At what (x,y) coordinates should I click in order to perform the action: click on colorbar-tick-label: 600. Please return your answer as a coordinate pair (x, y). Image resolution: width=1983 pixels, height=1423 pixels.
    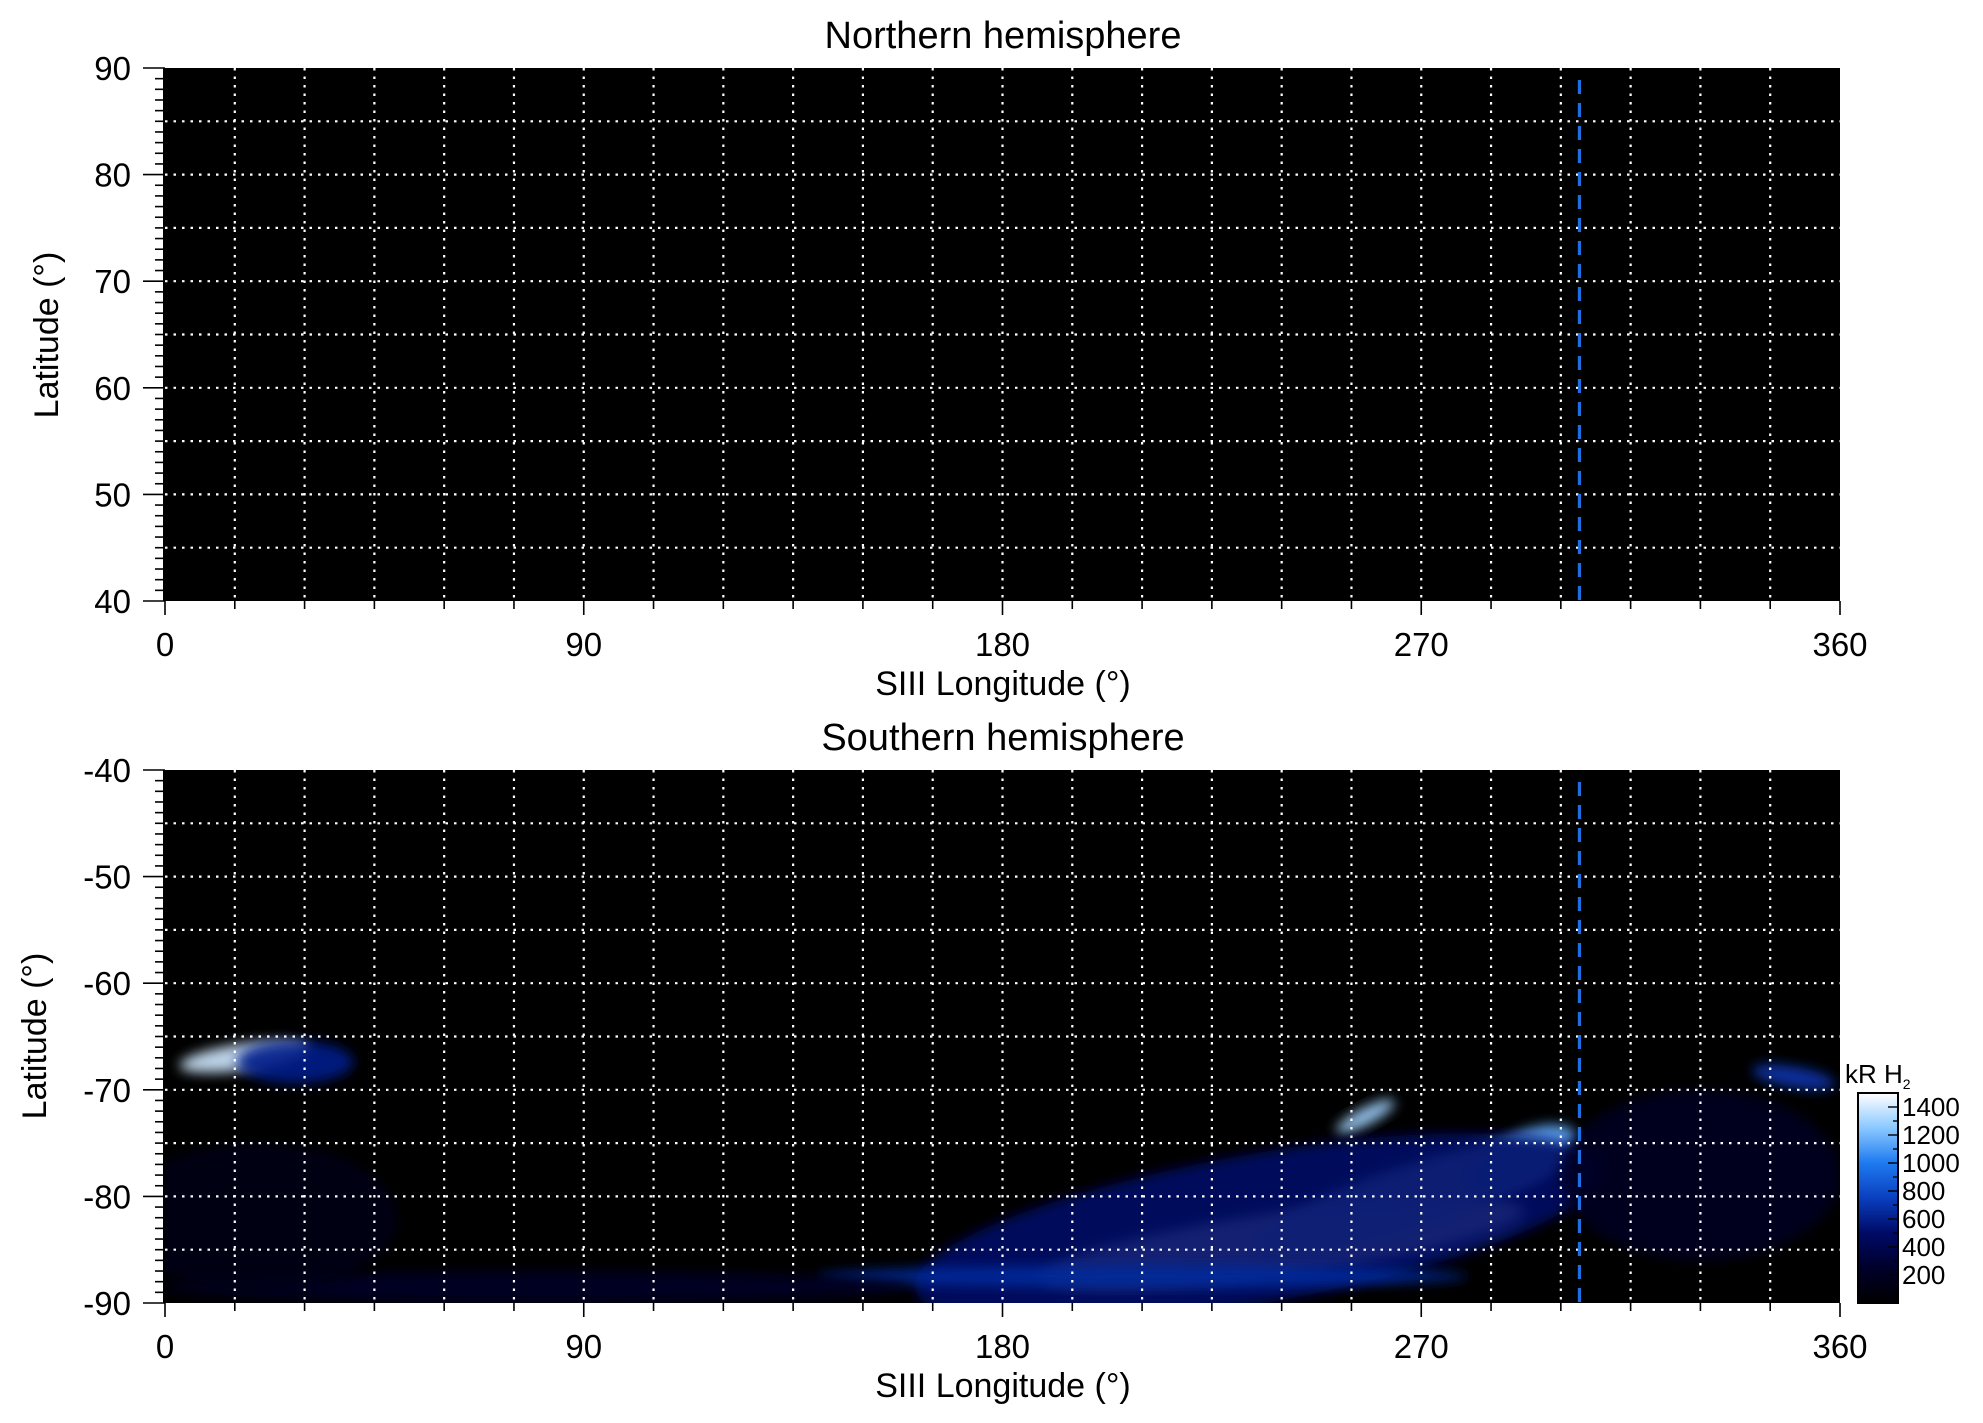
    Looking at the image, I should click on (1923, 1219).